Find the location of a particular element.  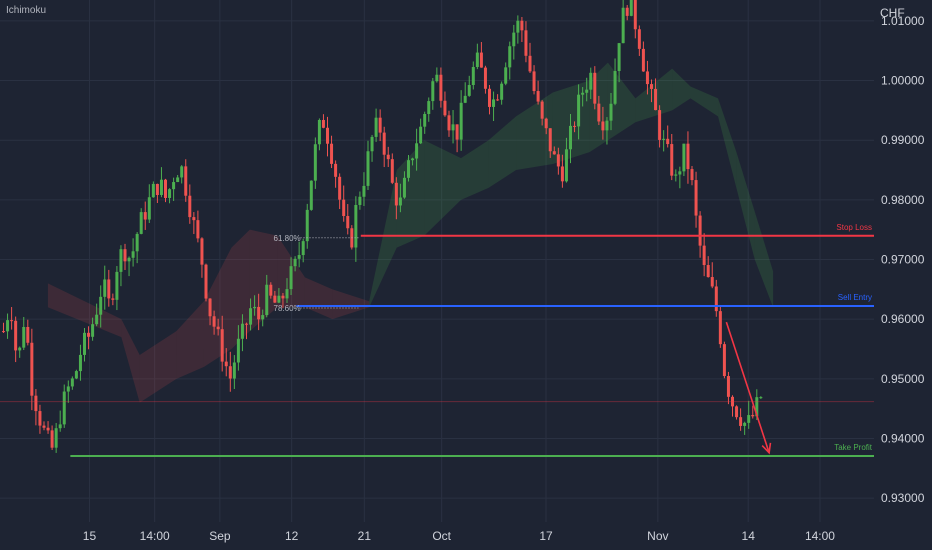

x-tick-label: 15 is located at coordinates (90, 536).